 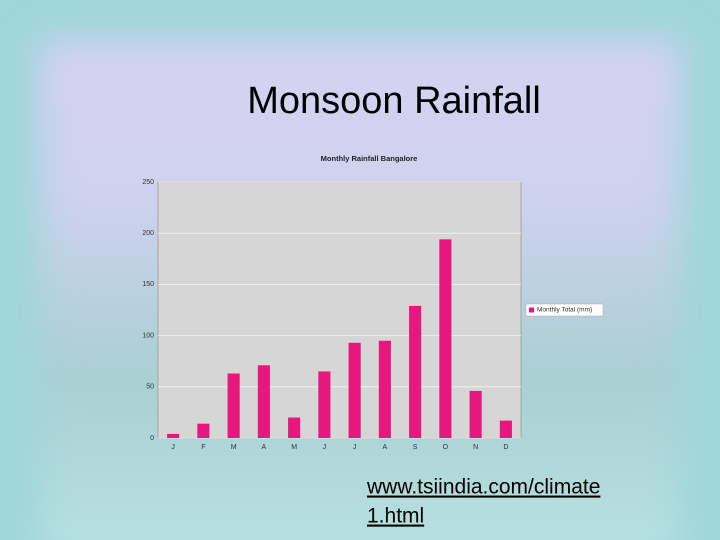 I want to click on y-tick-label: 50, so click(x=150, y=387).